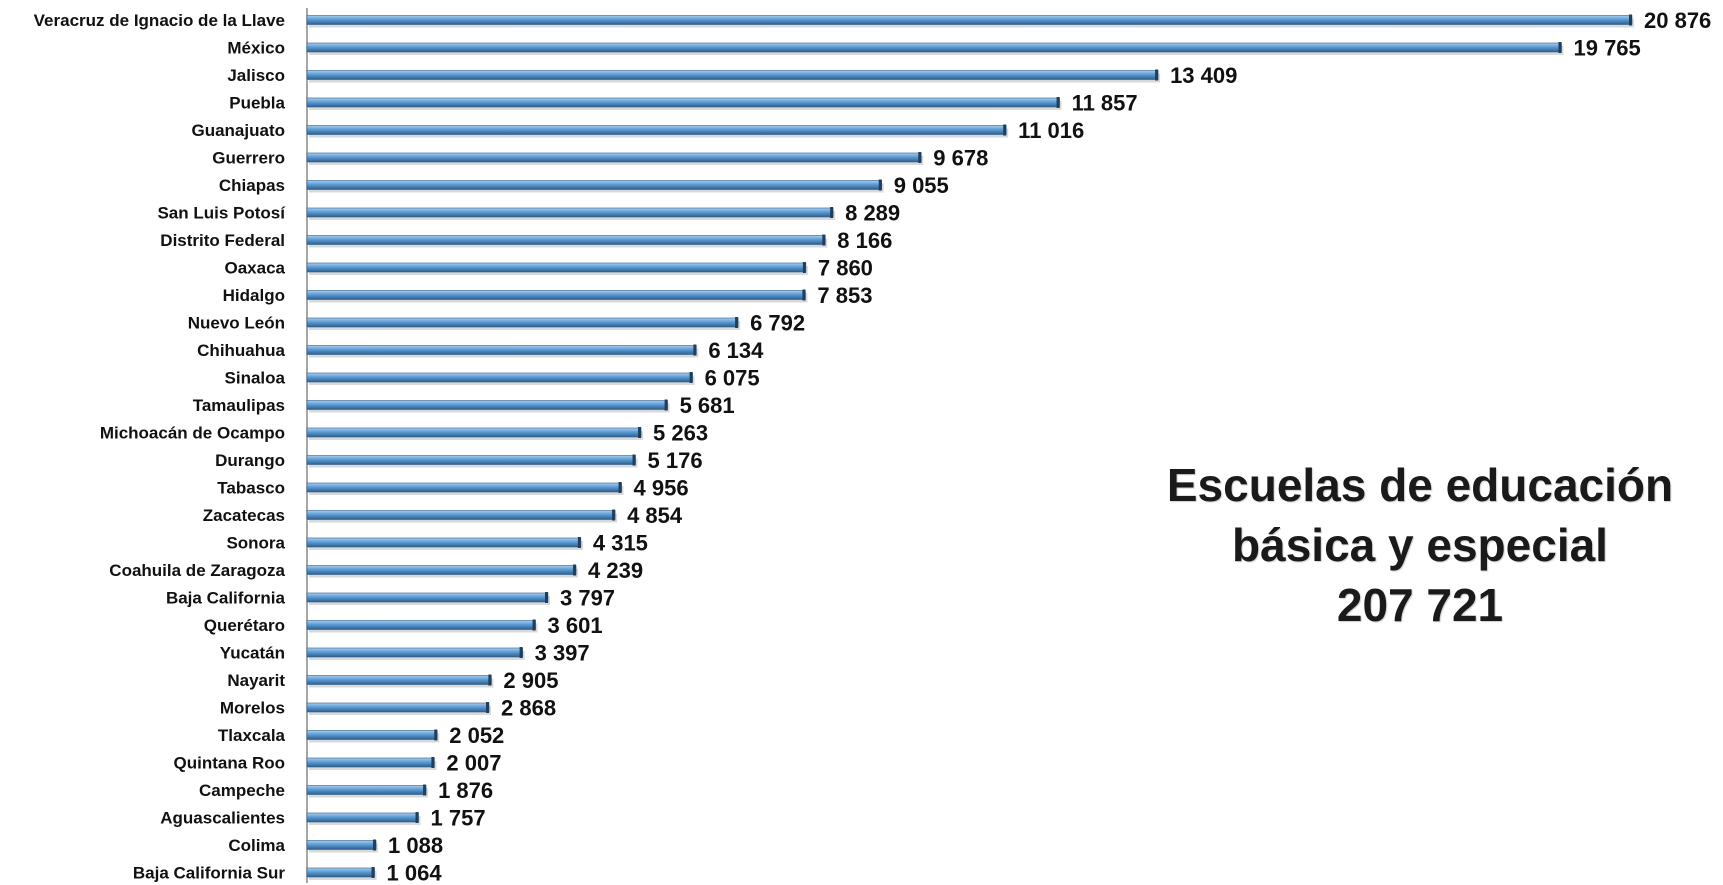  Describe the element at coordinates (255, 378) in the screenshot. I see `category-label: Sinaloa` at that location.